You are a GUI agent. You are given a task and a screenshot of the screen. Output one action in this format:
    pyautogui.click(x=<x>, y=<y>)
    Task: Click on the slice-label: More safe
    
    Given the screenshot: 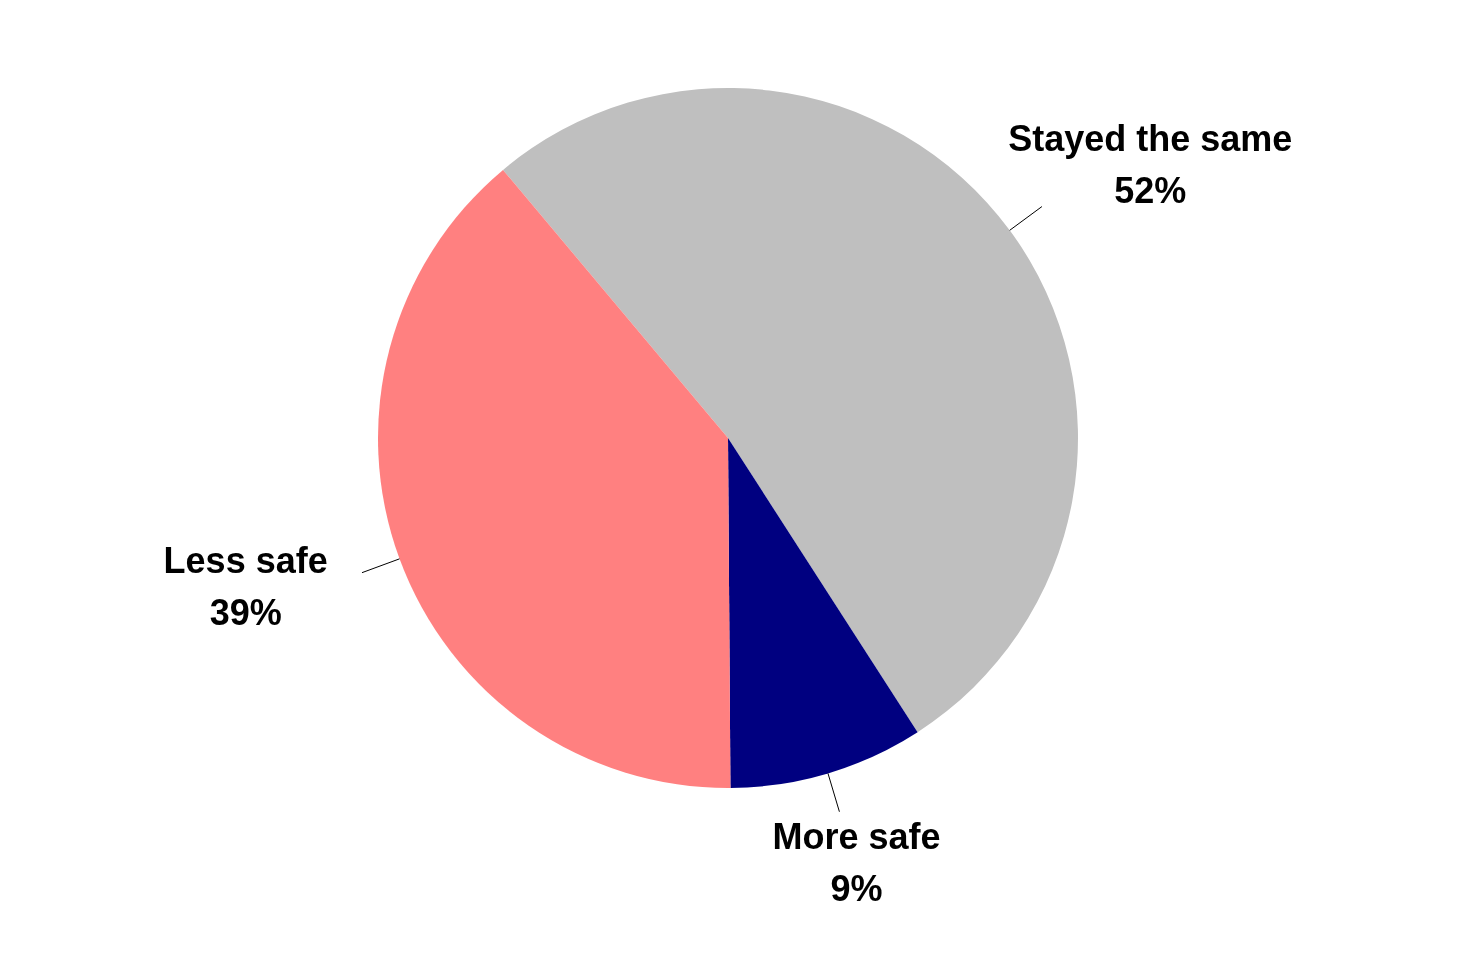 What is the action you would take?
    pyautogui.click(x=856, y=837)
    